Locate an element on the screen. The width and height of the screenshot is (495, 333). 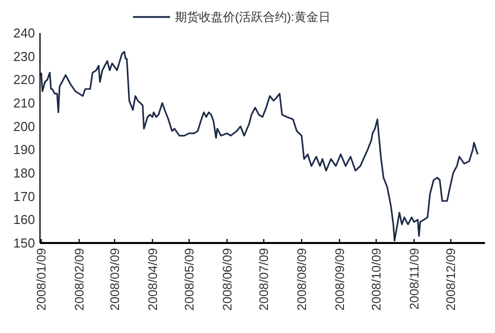
y-tick-label: 180 is located at coordinates (24, 173).